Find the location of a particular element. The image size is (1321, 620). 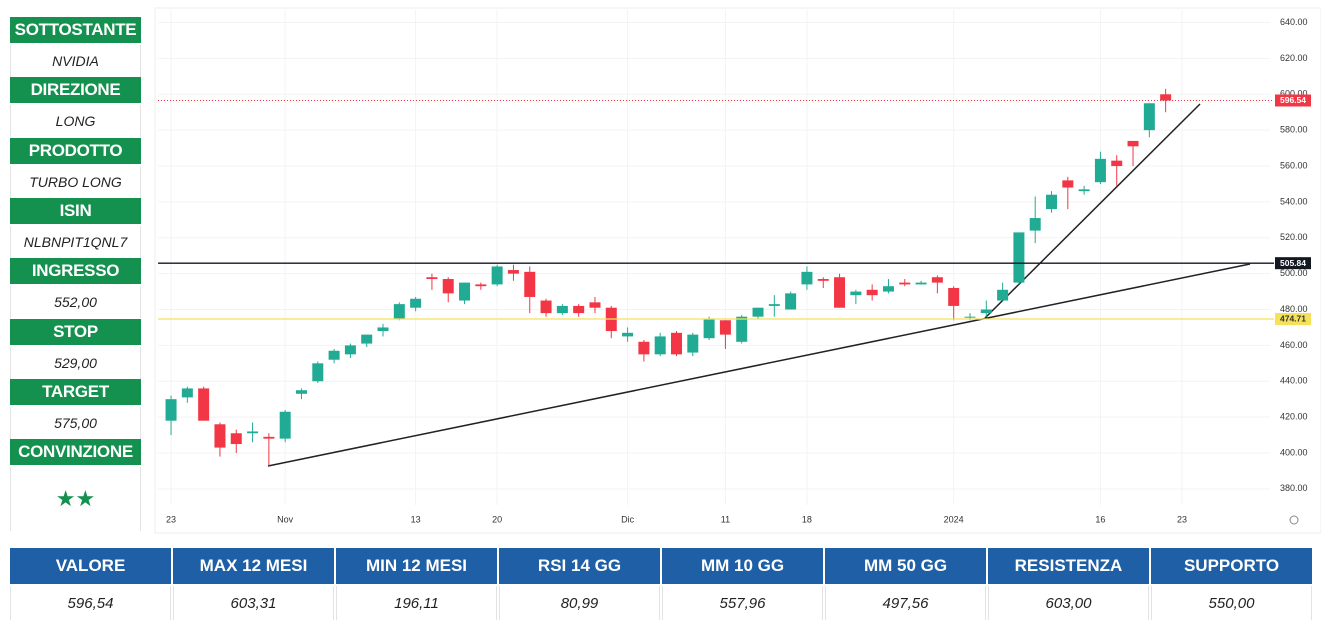

x-tick-label: 13 is located at coordinates (416, 519).